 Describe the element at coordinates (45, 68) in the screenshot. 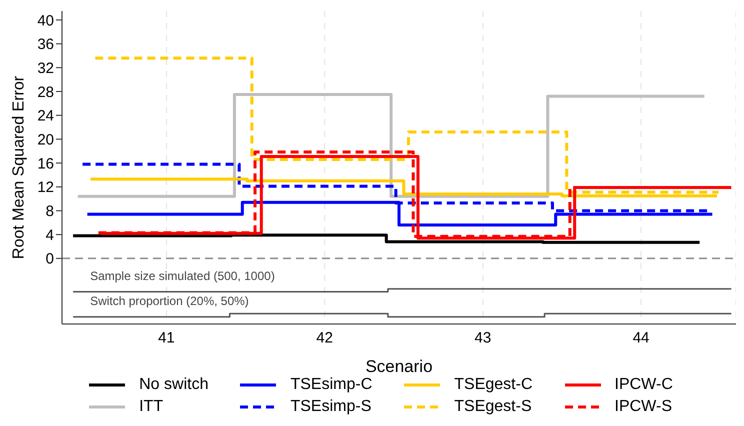

I see `y-tick-label: 32` at that location.